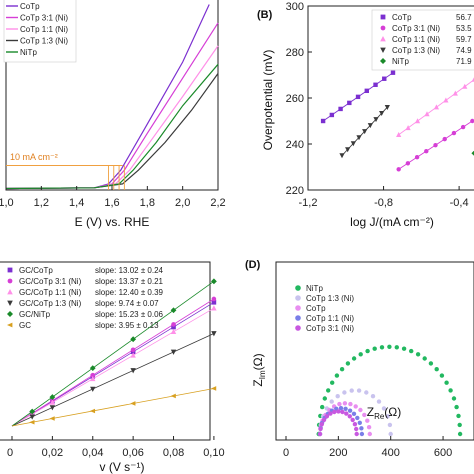 This screenshot has height=474, width=474. I want to click on panel-d-y-sub: Im, so click(262, 374).